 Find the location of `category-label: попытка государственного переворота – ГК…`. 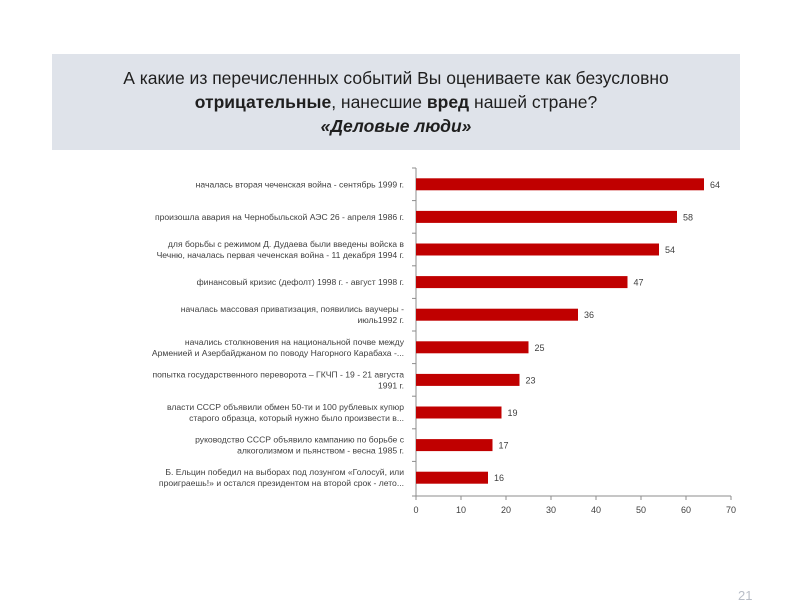

category-label: попытка государственного переворота – ГК… is located at coordinates (278, 374).